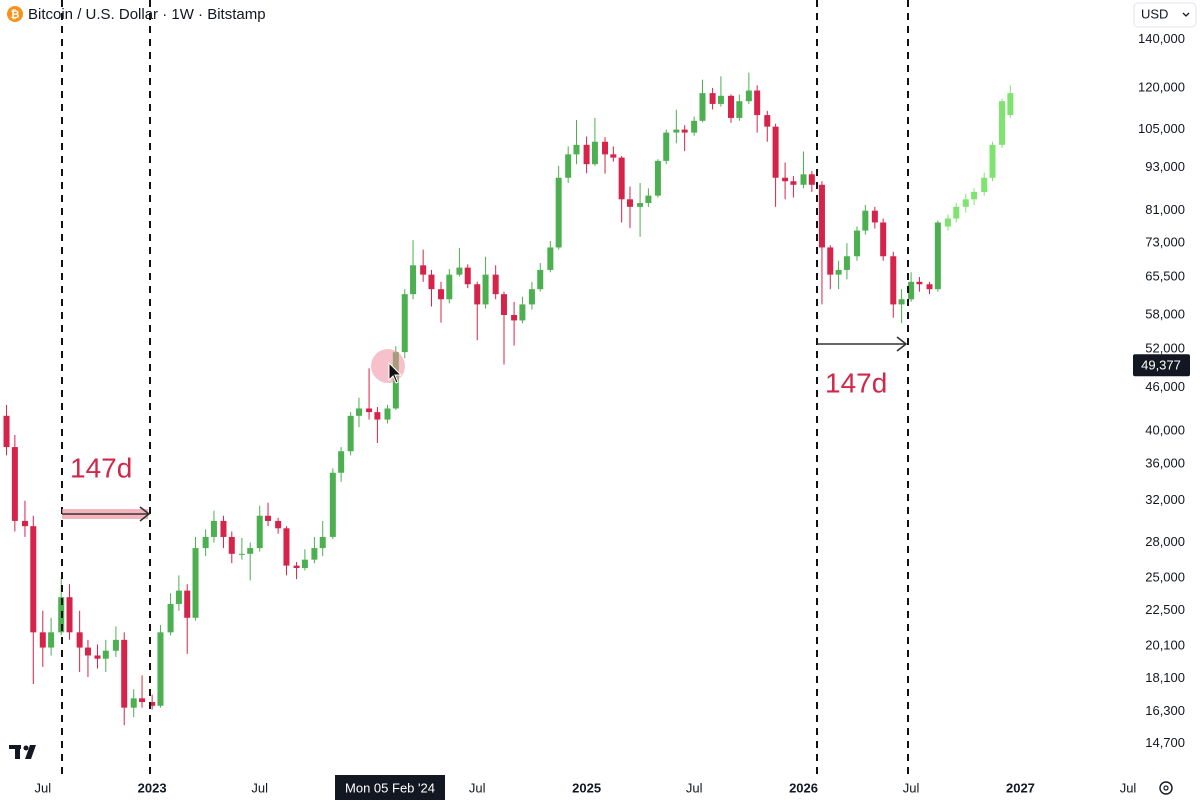  What do you see at coordinates (1154, 13) in the screenshot?
I see `currency-label: USD` at bounding box center [1154, 13].